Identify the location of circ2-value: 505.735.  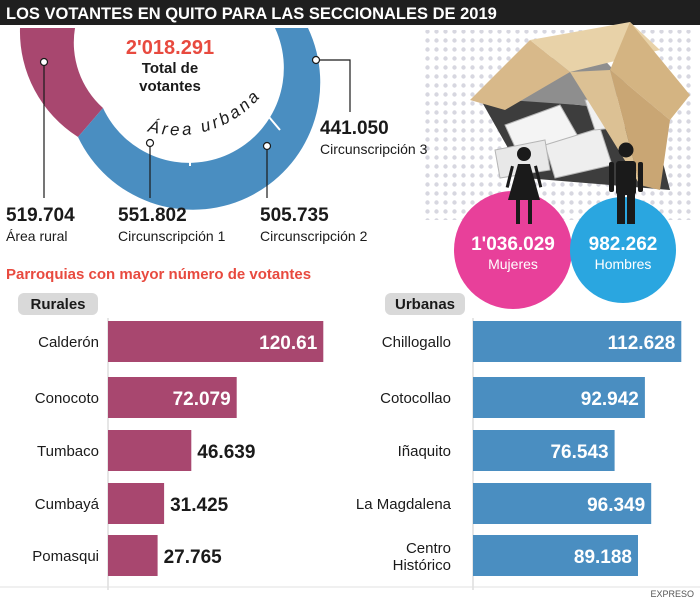
(294, 215).